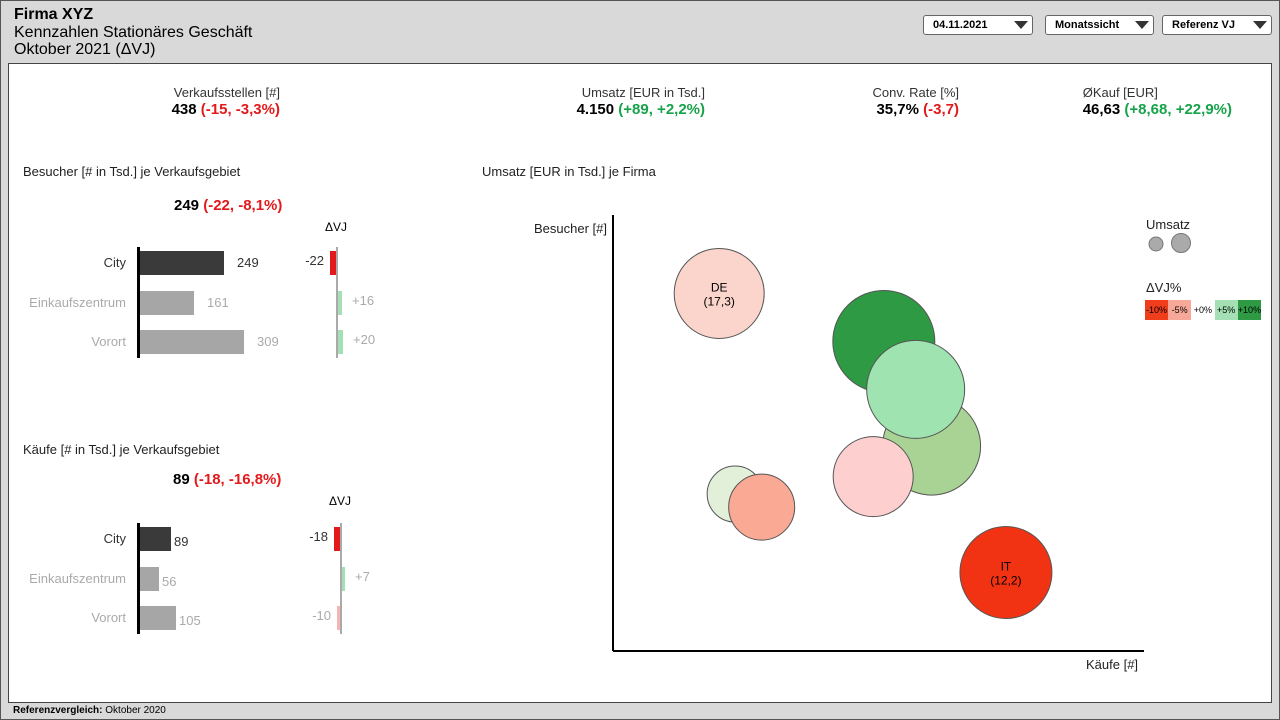 The image size is (1280, 720). I want to click on color-legend-swatch: +5%, so click(1226, 310).